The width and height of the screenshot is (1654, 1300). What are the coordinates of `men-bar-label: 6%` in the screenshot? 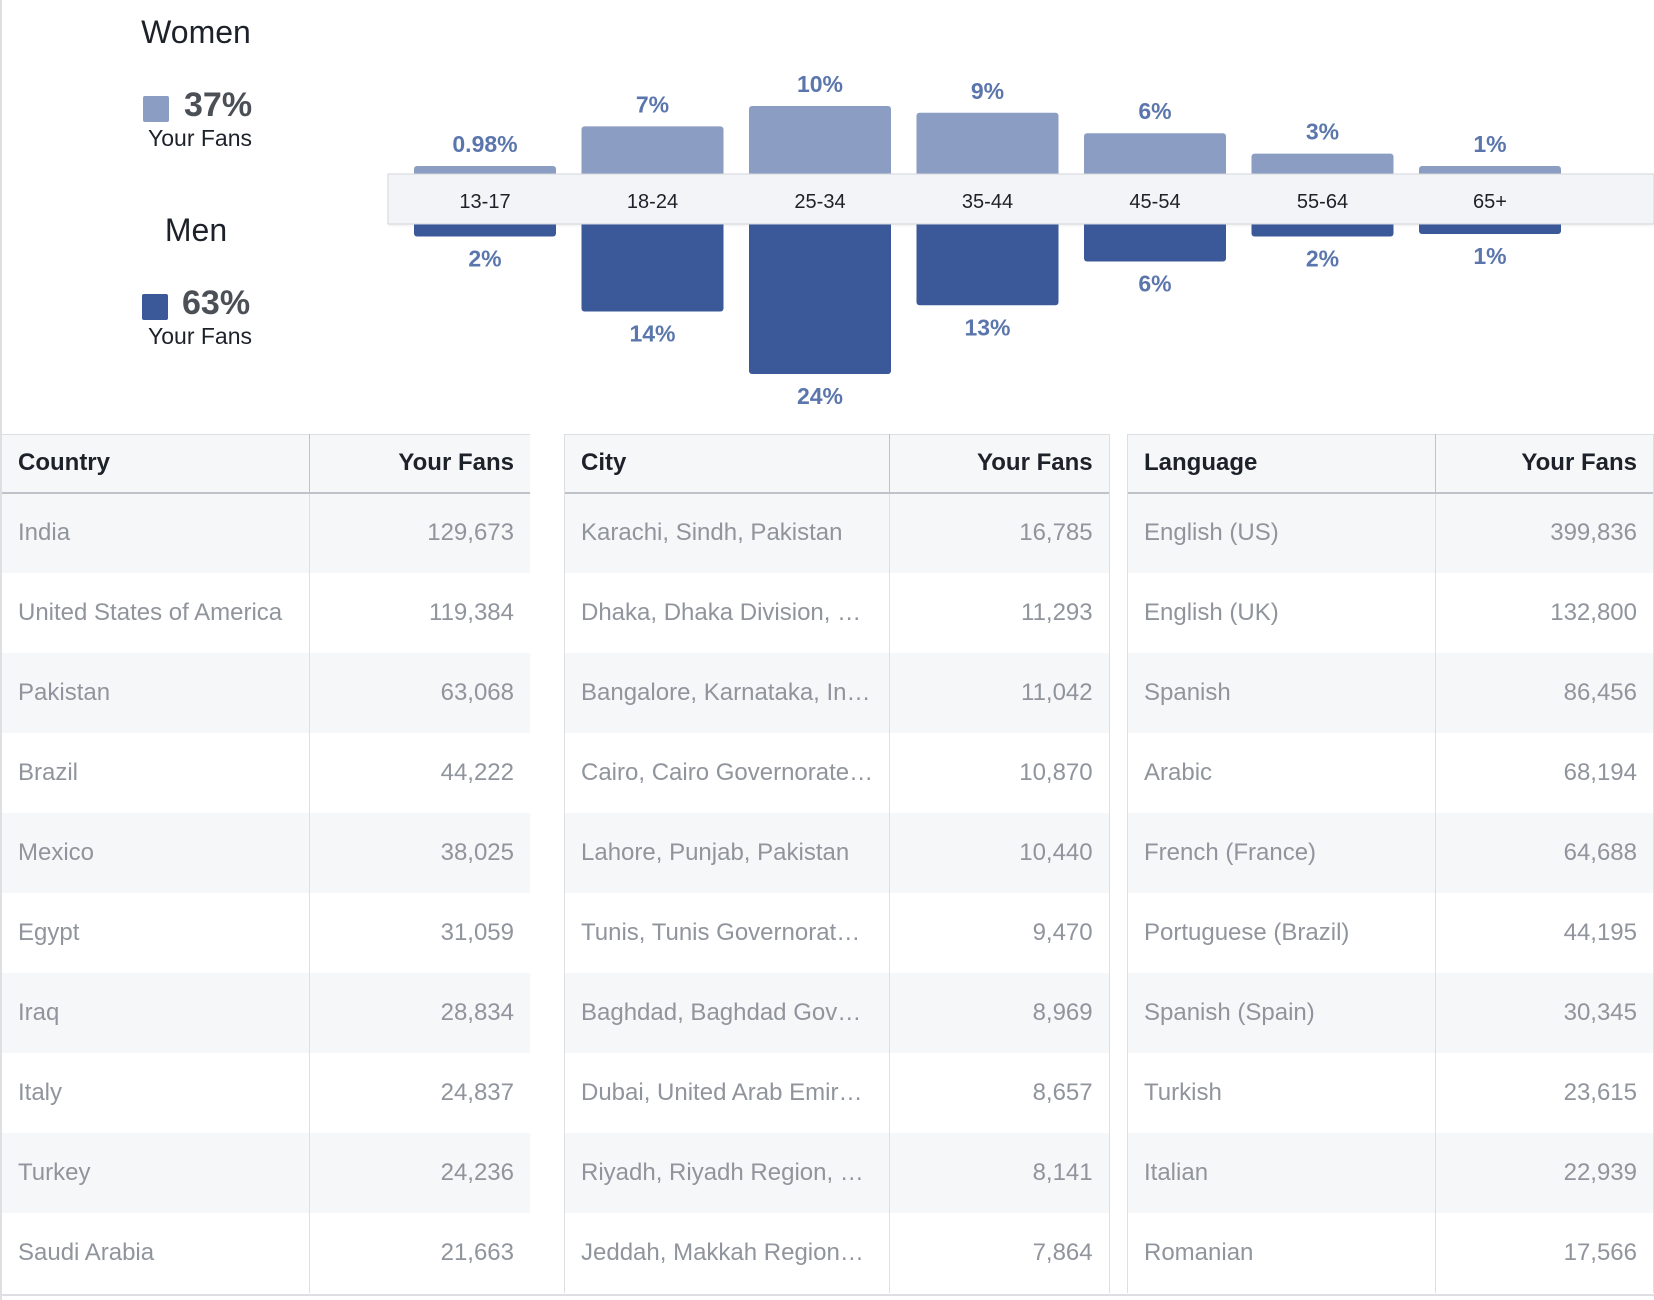 It's located at (1154, 284).